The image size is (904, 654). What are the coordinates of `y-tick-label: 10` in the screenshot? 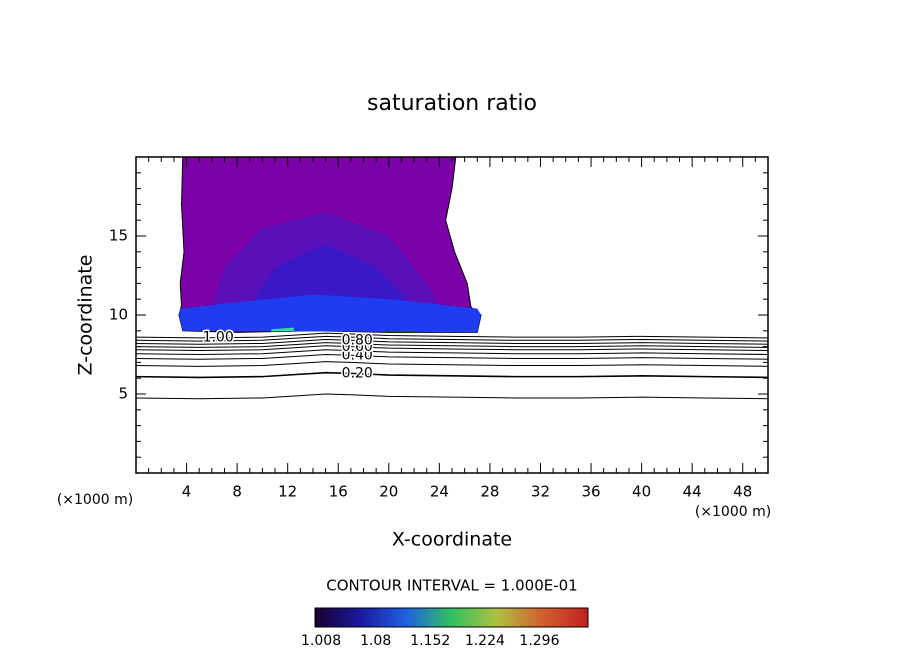 It's located at (118, 315).